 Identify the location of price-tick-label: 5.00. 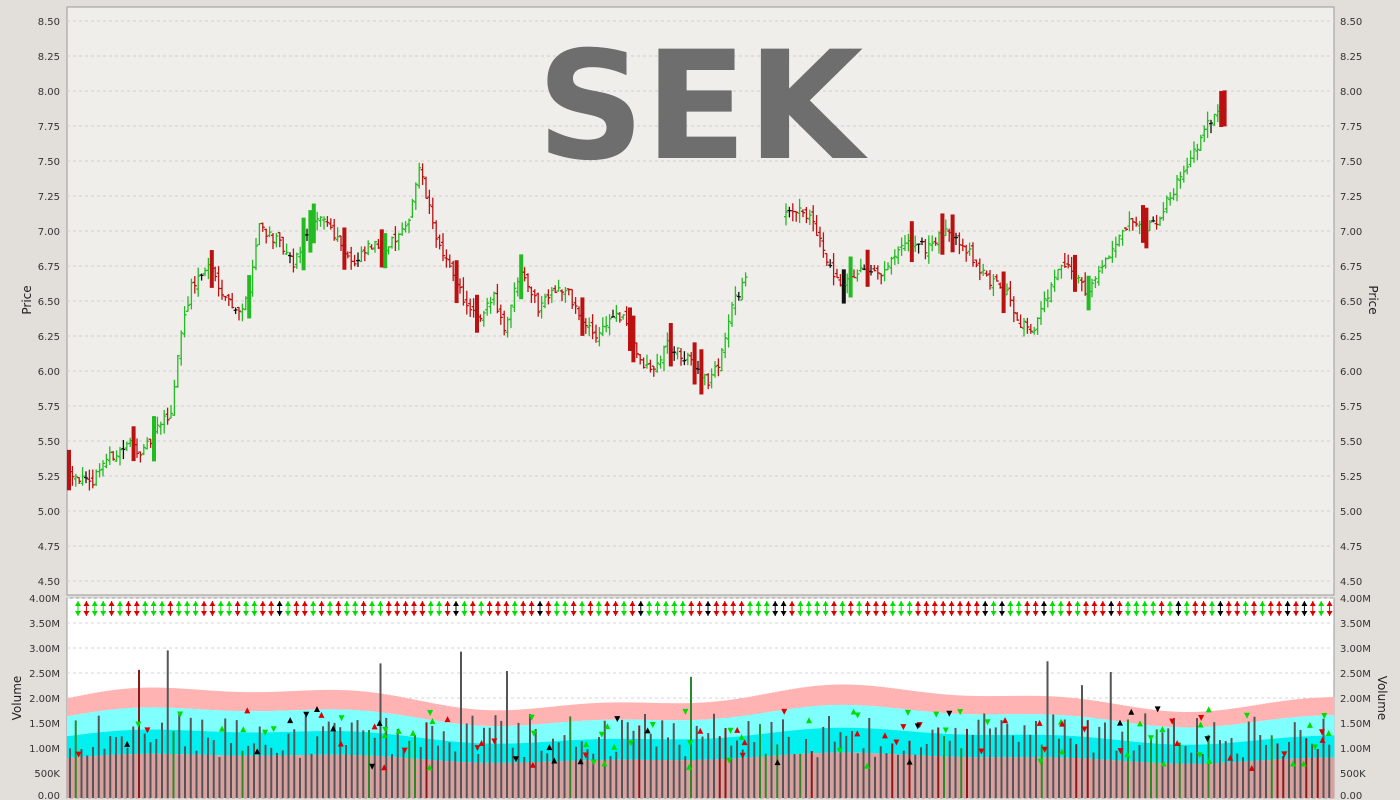
(1351, 512).